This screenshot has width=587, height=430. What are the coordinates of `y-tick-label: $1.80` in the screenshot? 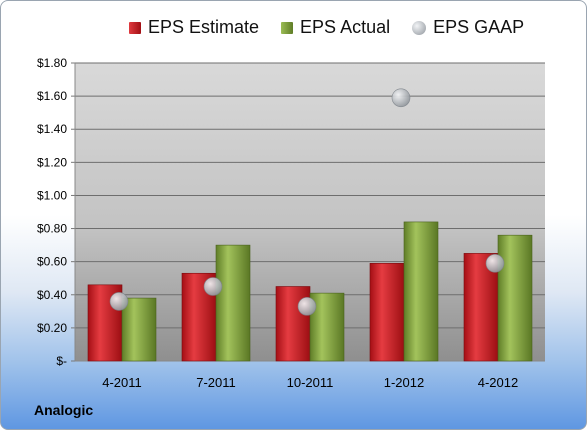 It's located at (52, 63).